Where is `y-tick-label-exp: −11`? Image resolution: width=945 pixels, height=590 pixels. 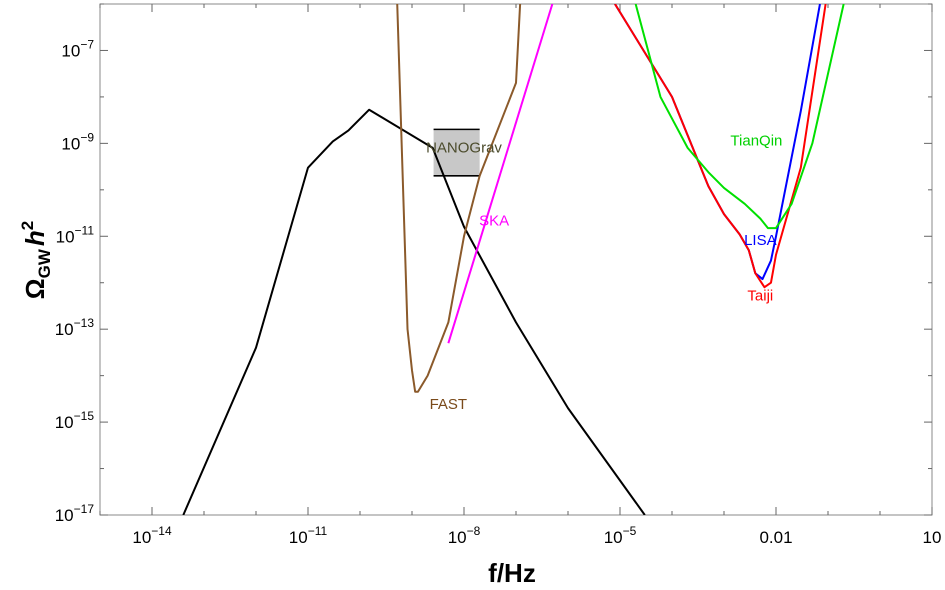 y-tick-label-exp: −11 is located at coordinates (85, 230).